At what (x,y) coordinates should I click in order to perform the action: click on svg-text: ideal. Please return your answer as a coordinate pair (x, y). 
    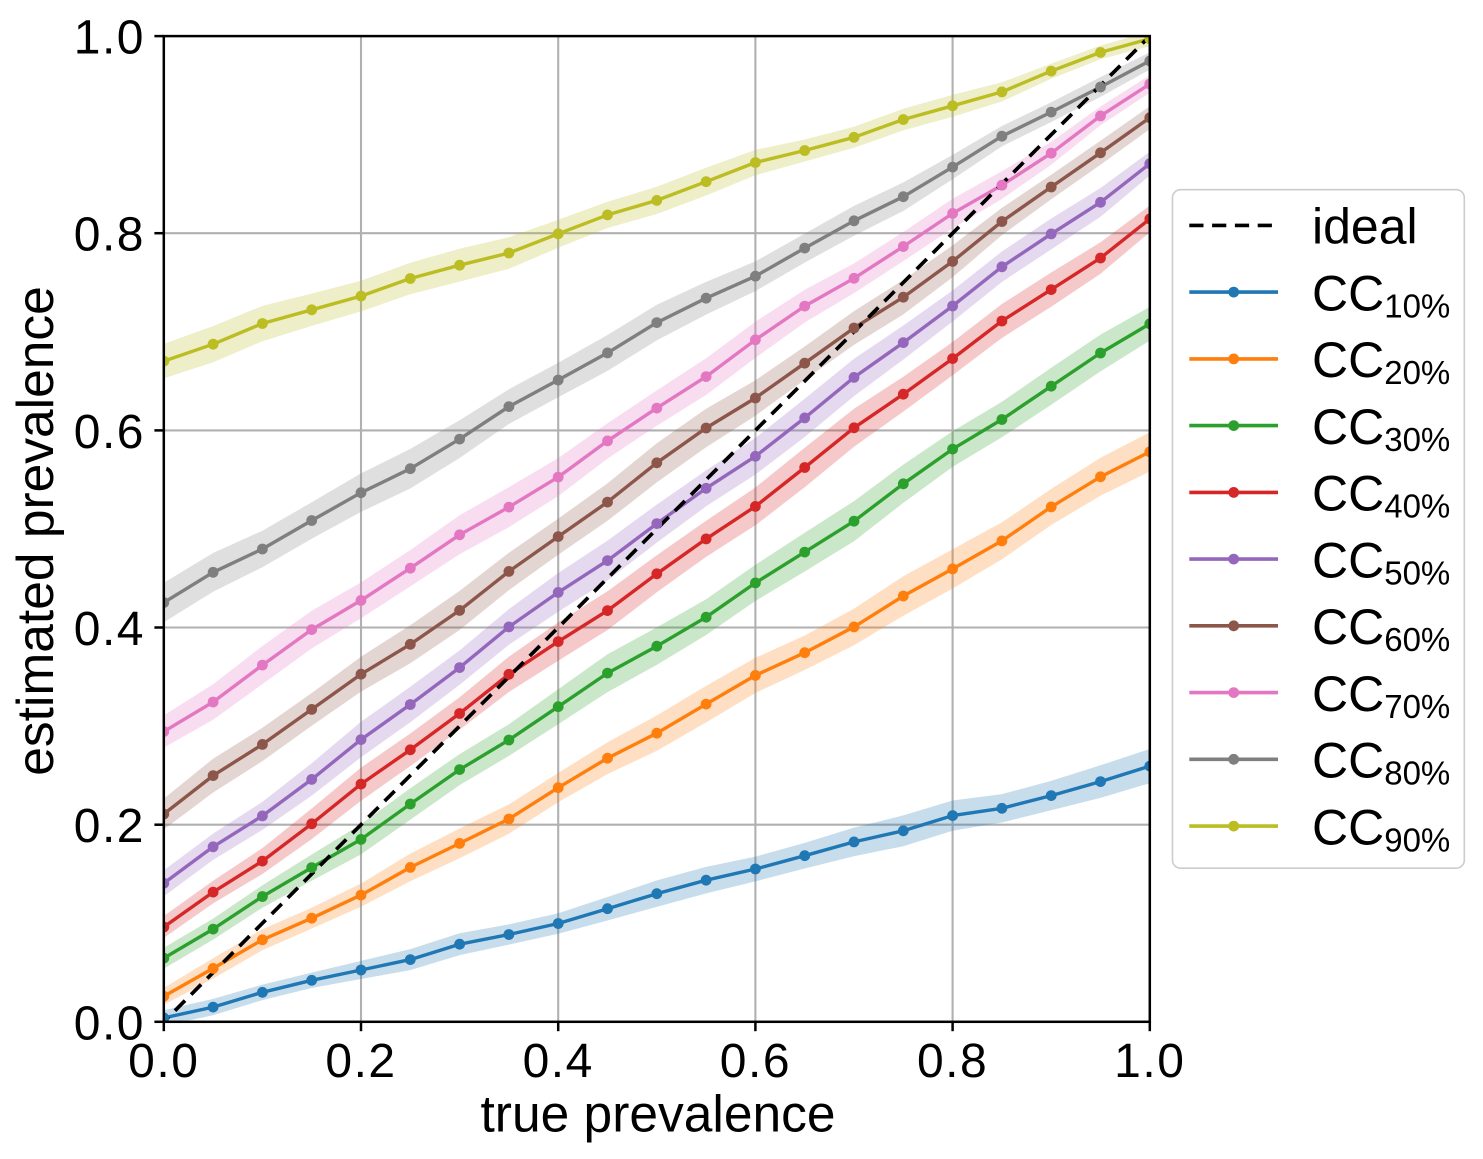
    Looking at the image, I should click on (1365, 227).